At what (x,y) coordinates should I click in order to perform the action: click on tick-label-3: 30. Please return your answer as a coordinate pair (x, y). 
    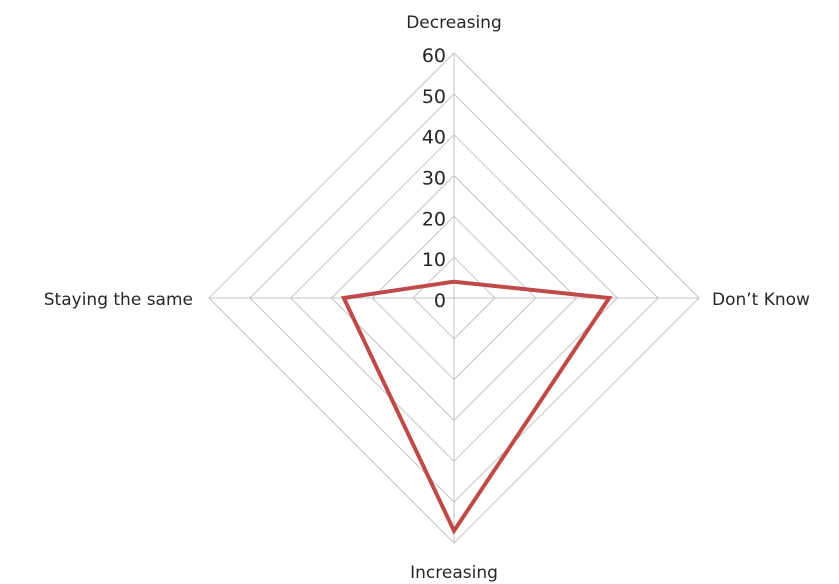
    Looking at the image, I should click on (434, 179).